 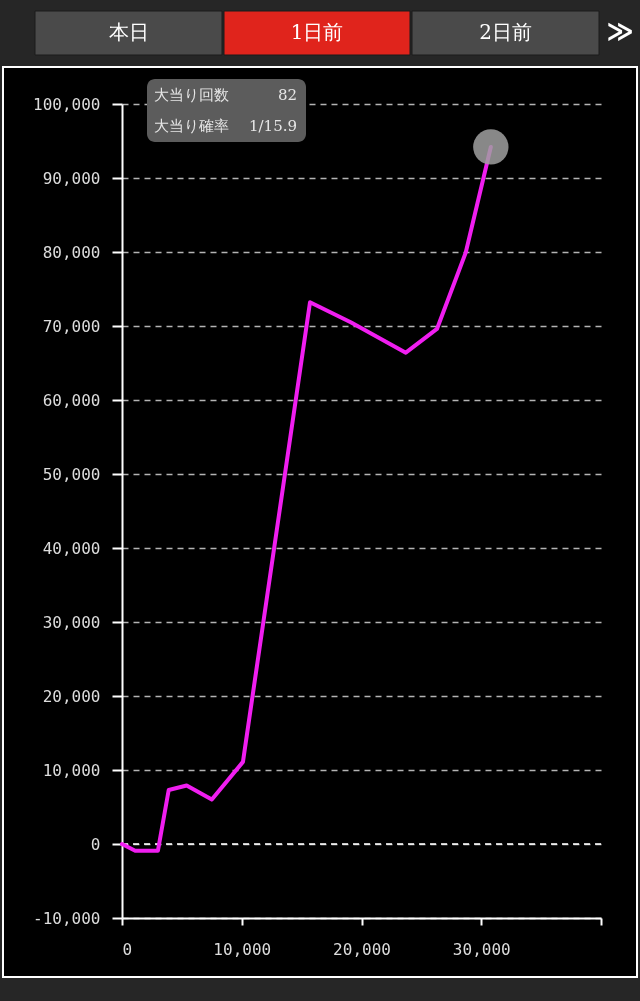 I want to click on y-tick-label: 50,000, so click(x=71, y=474).